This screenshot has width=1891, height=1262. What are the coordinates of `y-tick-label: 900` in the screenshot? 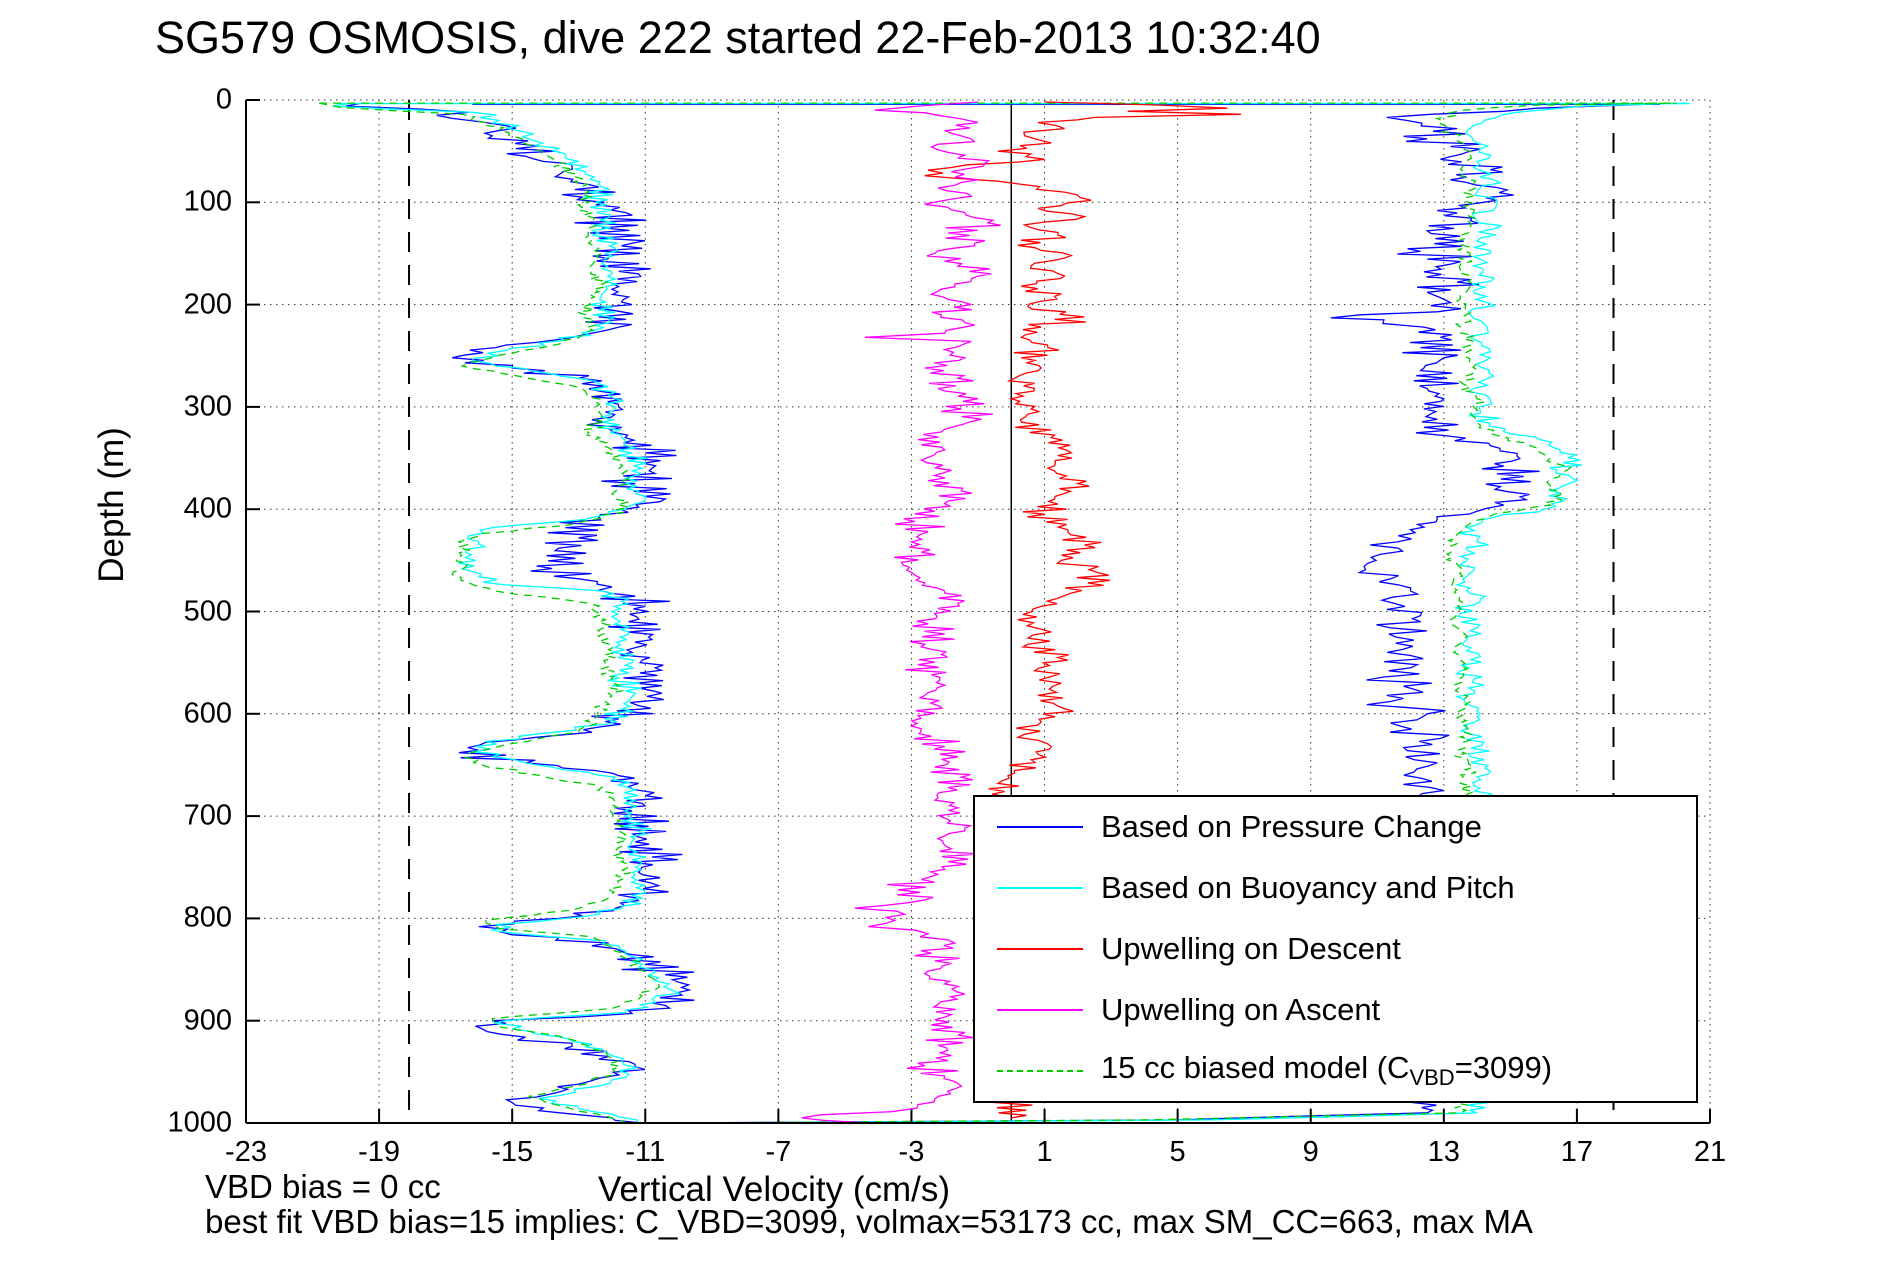 It's located at (207, 1020).